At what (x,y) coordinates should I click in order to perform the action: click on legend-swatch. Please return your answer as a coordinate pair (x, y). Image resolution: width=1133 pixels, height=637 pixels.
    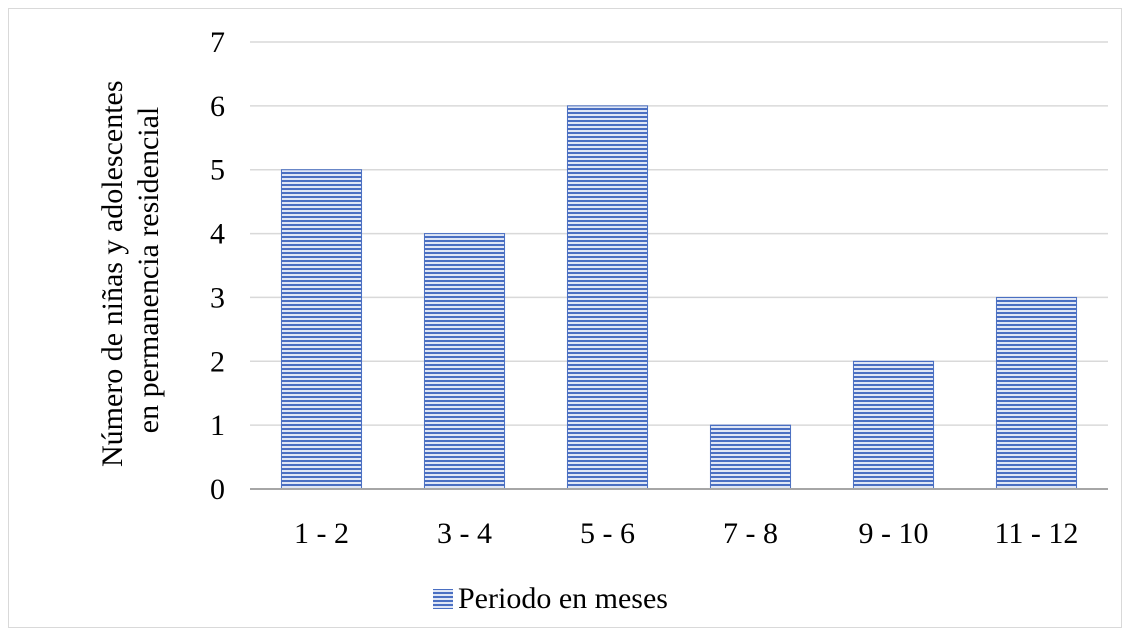
    Looking at the image, I should click on (443, 599).